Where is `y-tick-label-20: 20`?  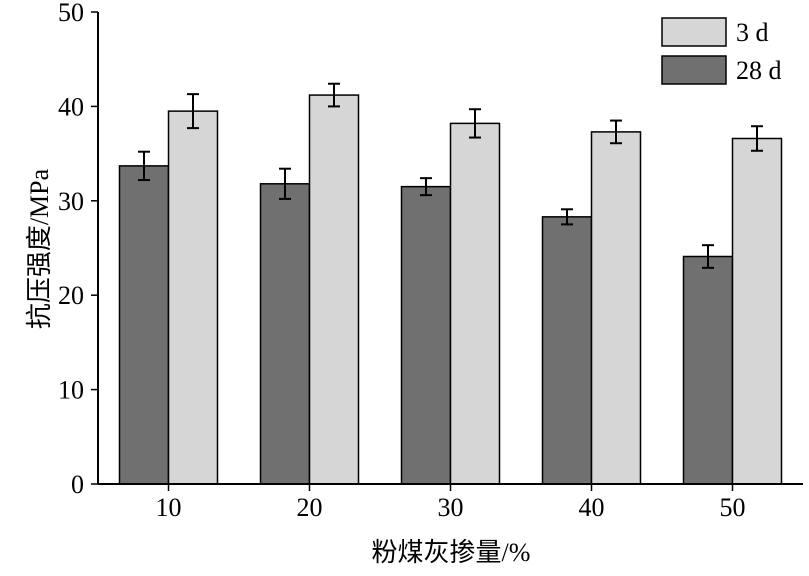
y-tick-label-20: 20 is located at coordinates (71, 295).